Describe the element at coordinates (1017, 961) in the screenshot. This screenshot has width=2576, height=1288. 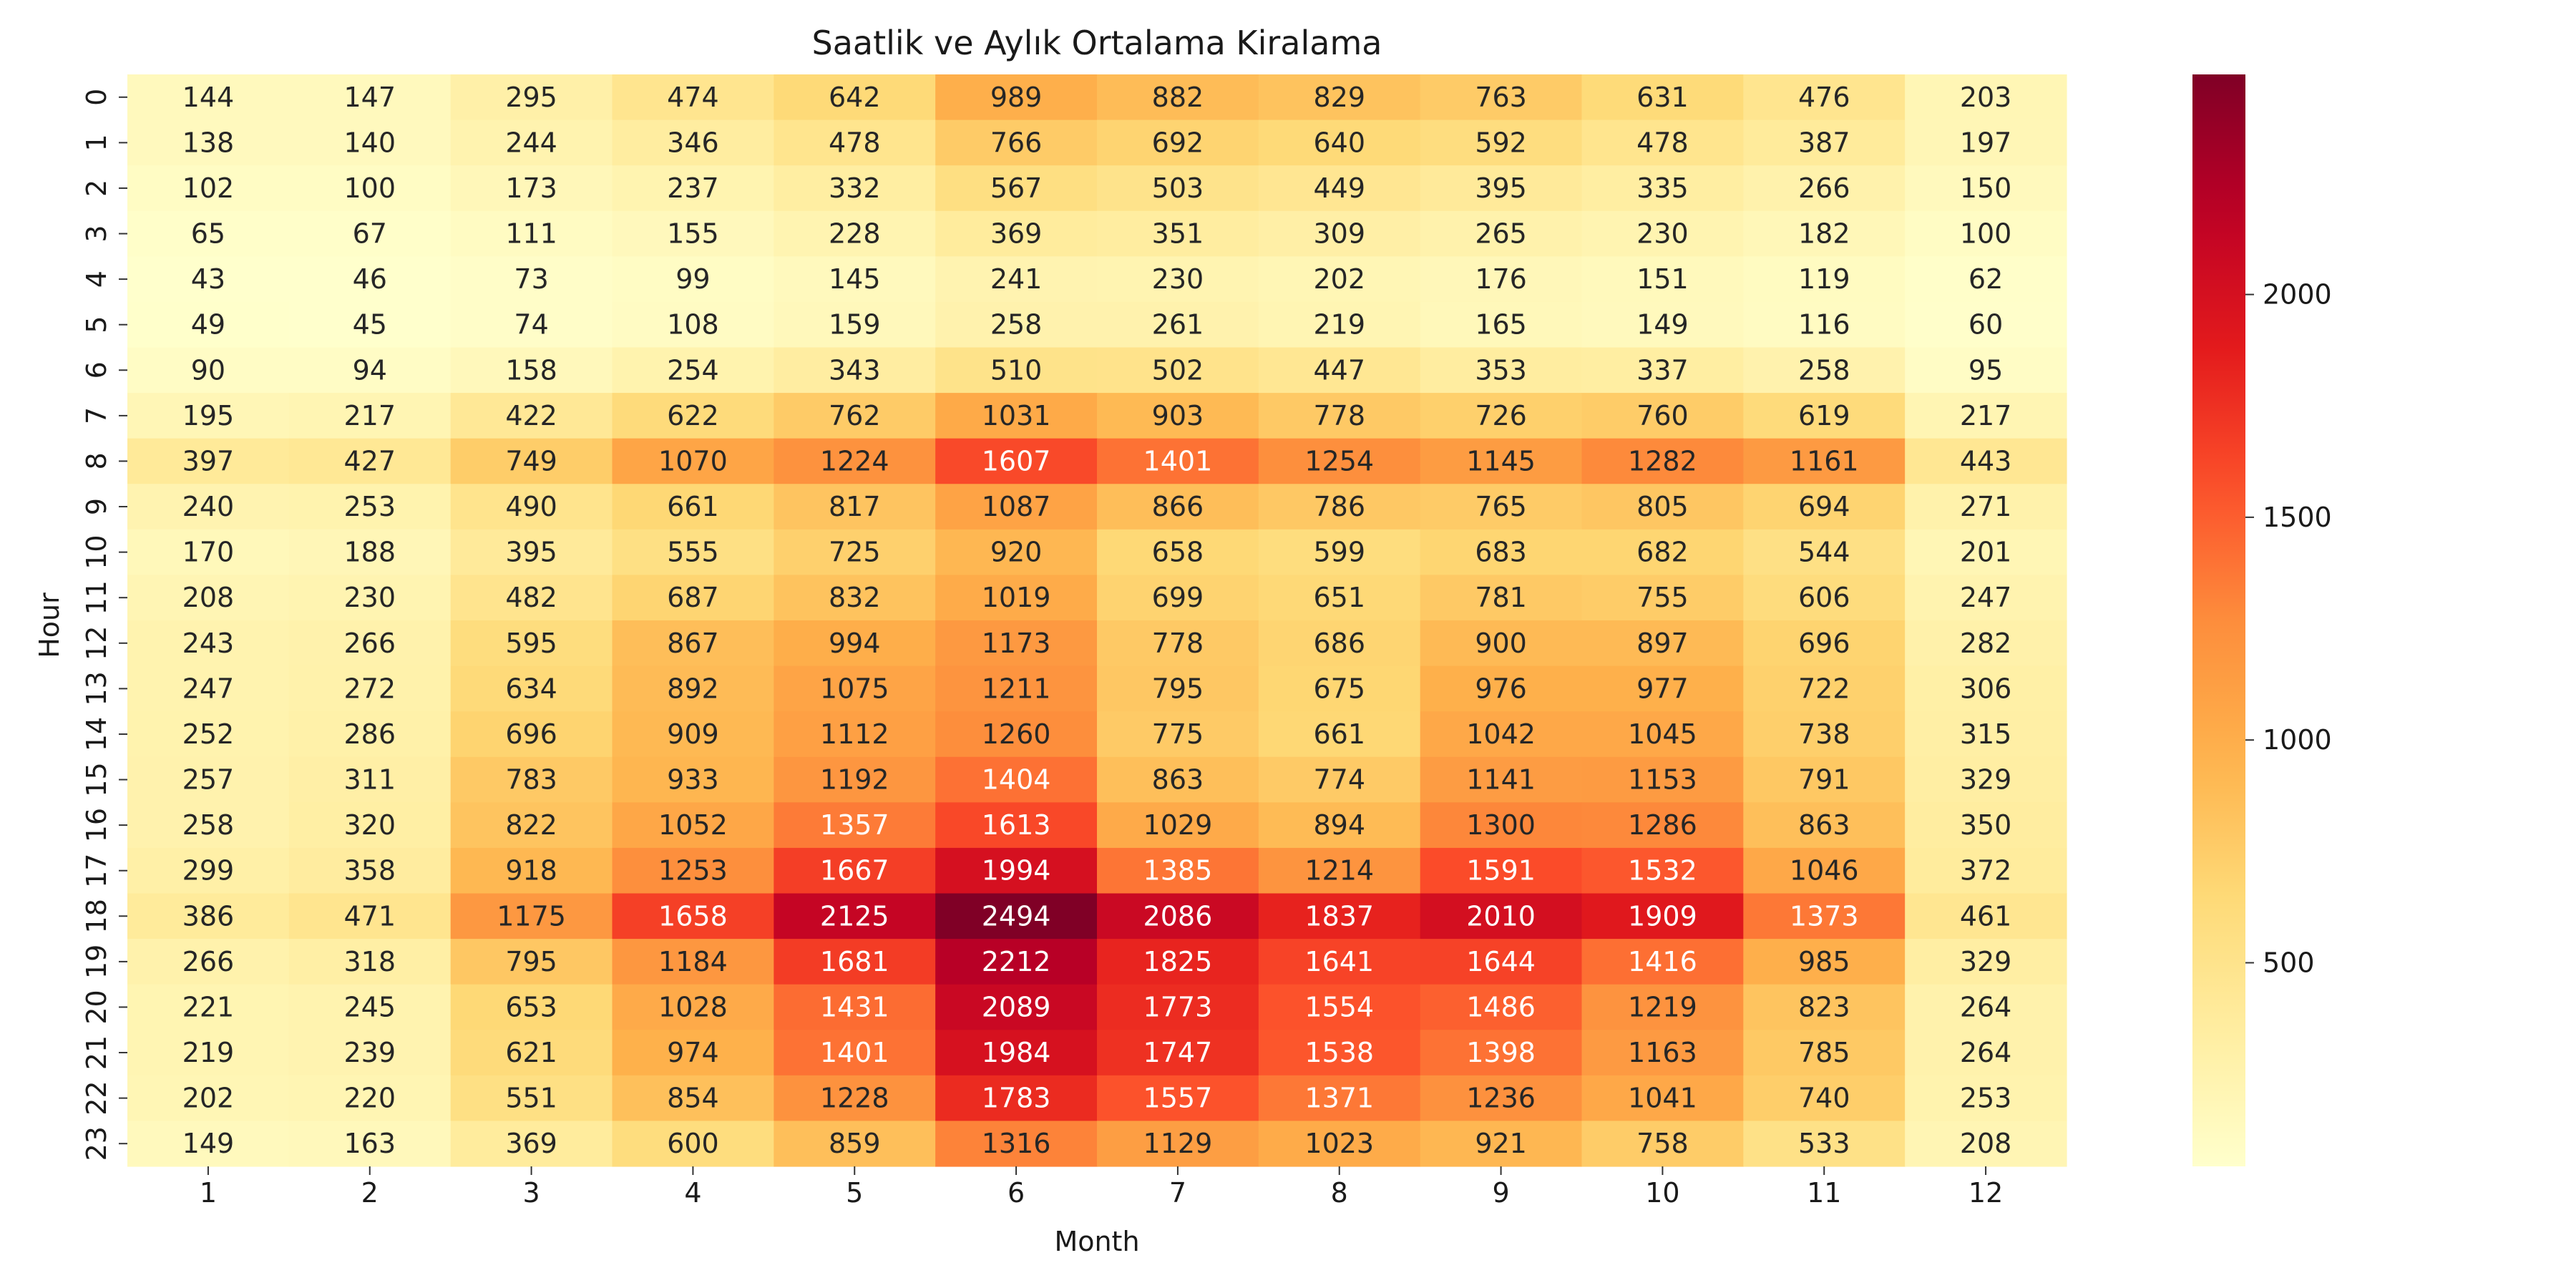
I see `cell-value-label: 2212` at that location.